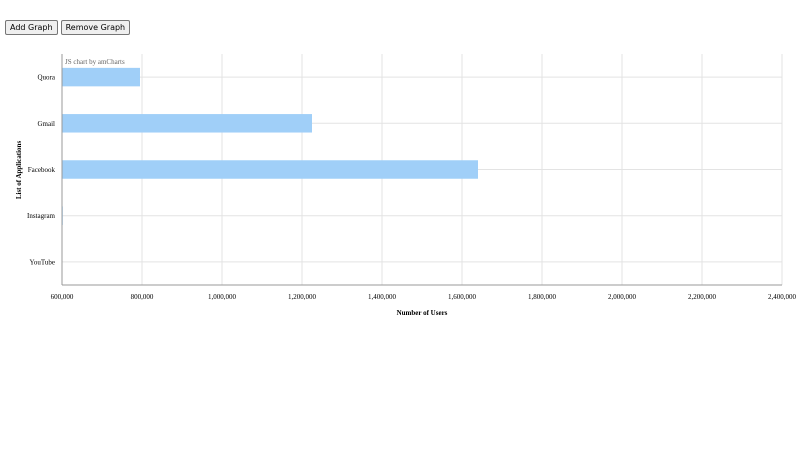 The image size is (800, 450). What do you see at coordinates (782, 297) in the screenshot?
I see `x-tick-label: 2,400,000` at bounding box center [782, 297].